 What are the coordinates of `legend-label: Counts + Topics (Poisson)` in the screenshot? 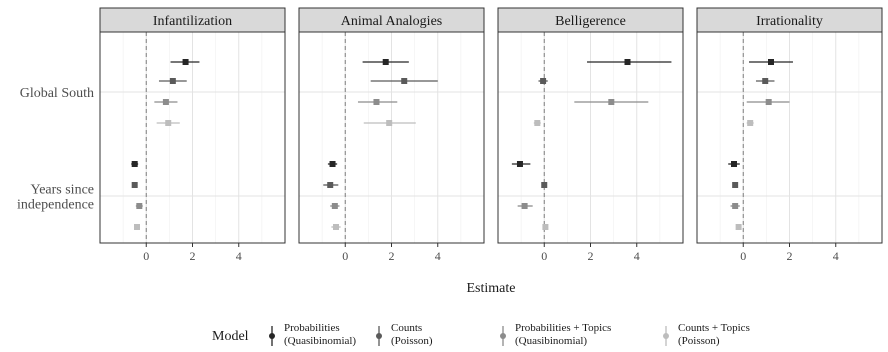 It's located at (714, 334).